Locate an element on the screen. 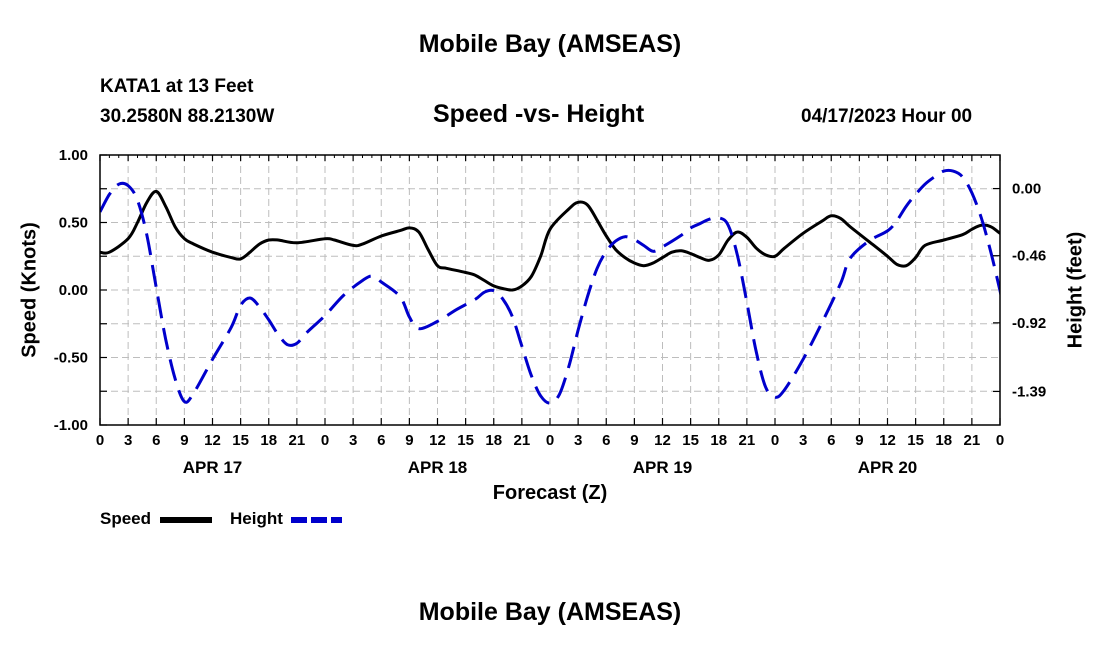 The height and width of the screenshot is (650, 1100). legend-speed-label: Speed is located at coordinates (126, 518).